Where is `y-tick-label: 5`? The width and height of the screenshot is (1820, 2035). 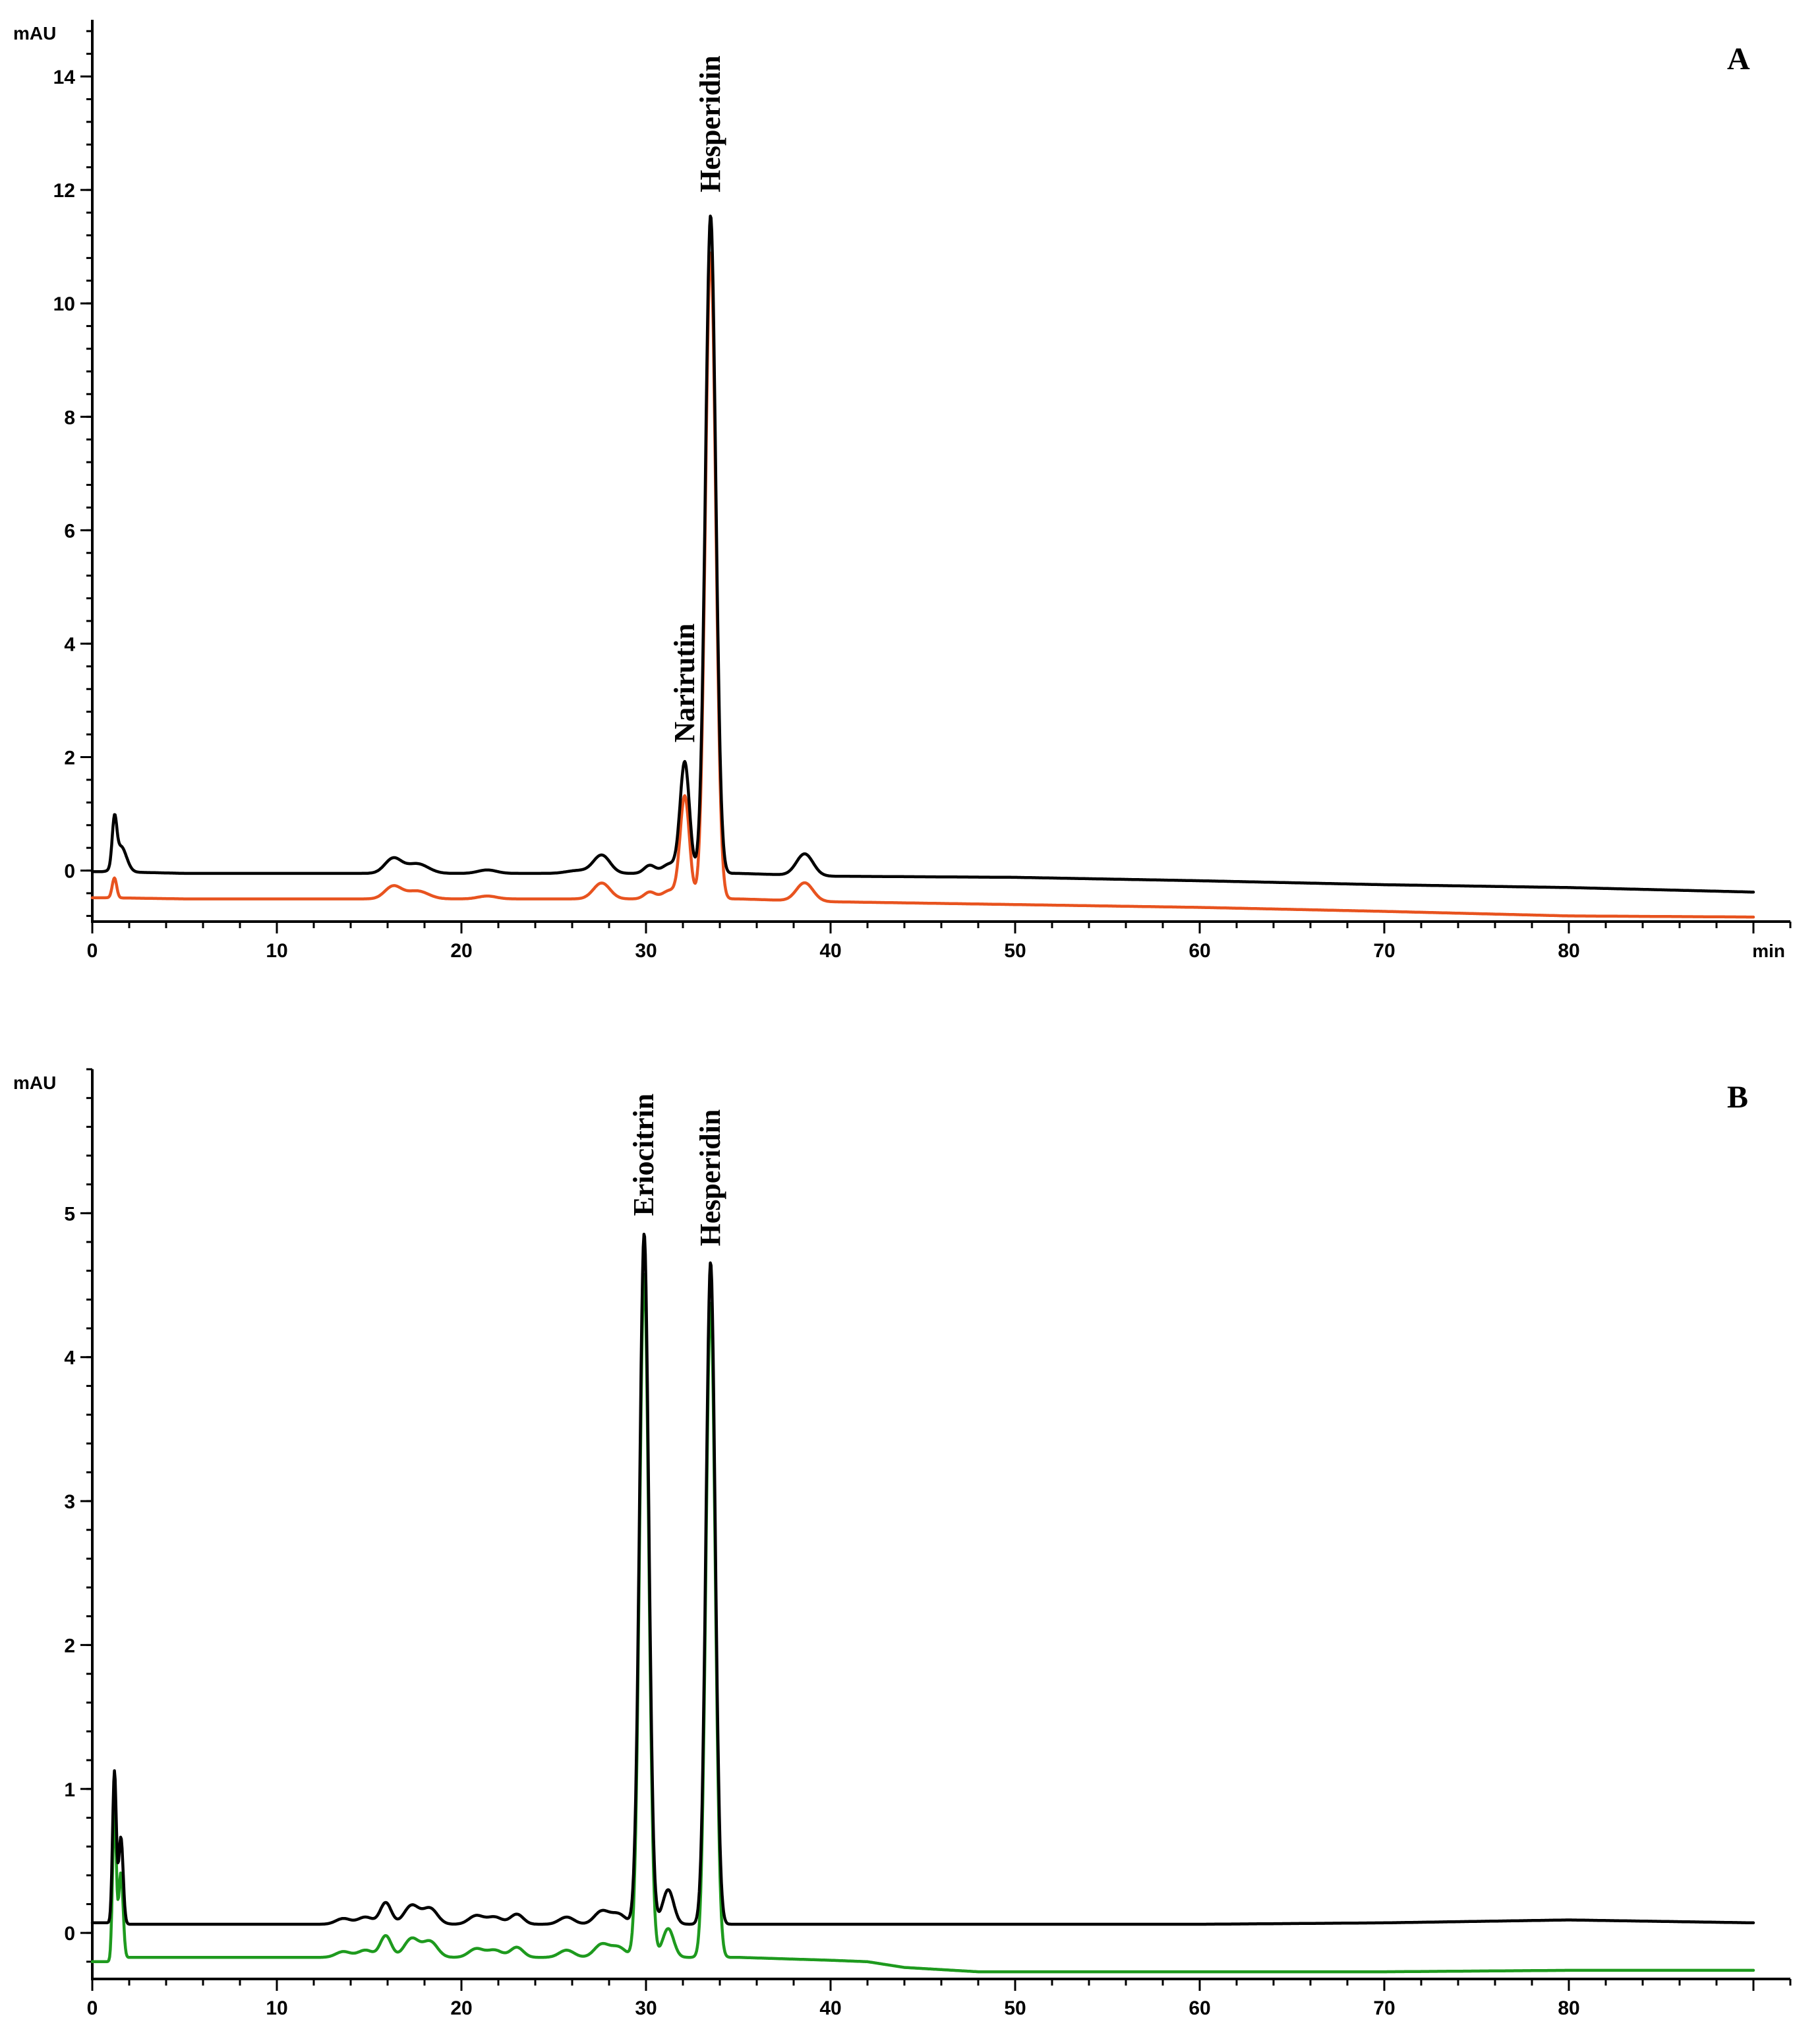
y-tick-label: 5 is located at coordinates (69, 1214).